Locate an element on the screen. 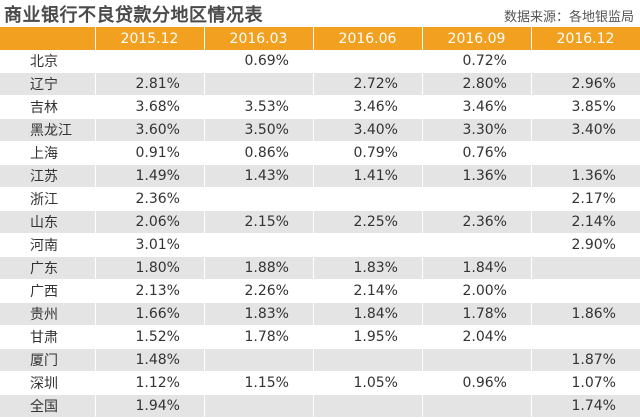 The width and height of the screenshot is (640, 418). region-cell: 广西 is located at coordinates (48, 291).